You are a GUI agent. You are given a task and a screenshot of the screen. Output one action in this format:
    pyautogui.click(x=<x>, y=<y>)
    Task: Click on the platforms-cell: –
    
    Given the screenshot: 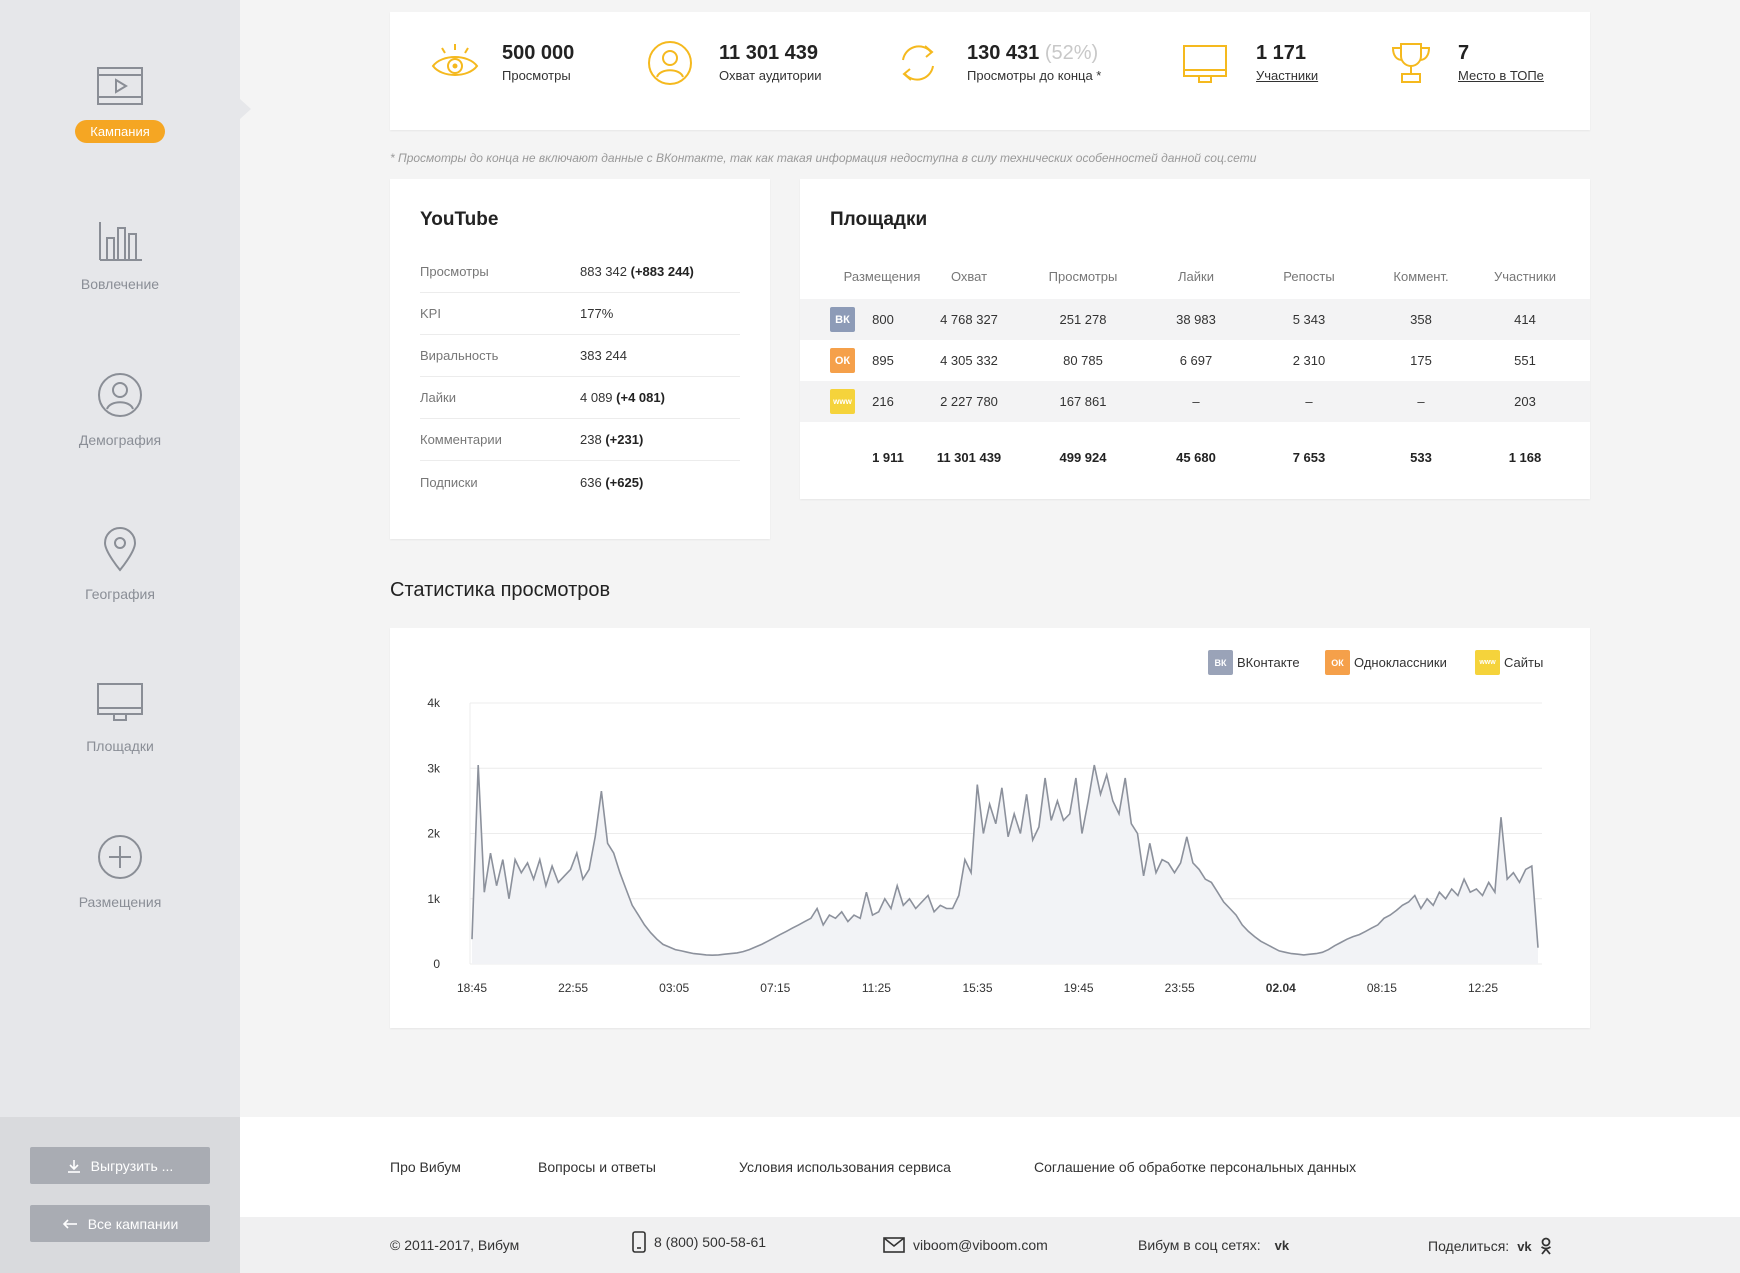 What is the action you would take?
    pyautogui.click(x=1196, y=401)
    